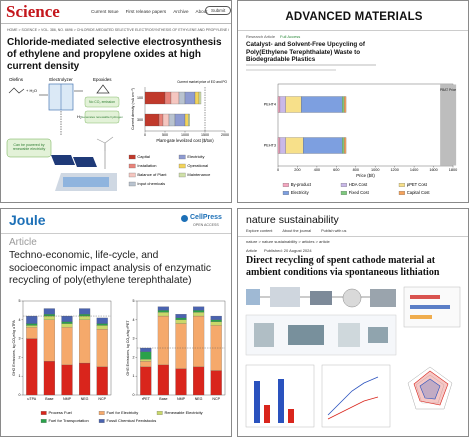 The height and width of the screenshot is (437, 469). I want to click on nav-link: Explore content, so click(259, 231).